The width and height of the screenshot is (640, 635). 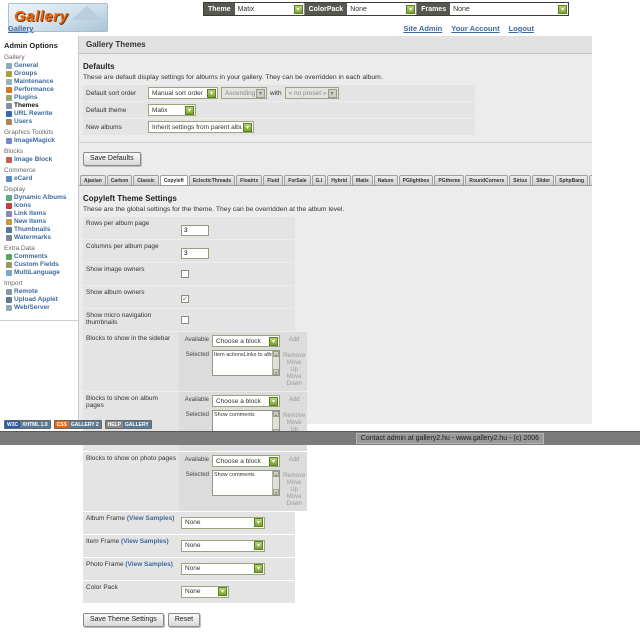 I want to click on listbox-option: Links to album/photo peers, so click(x=261, y=355).